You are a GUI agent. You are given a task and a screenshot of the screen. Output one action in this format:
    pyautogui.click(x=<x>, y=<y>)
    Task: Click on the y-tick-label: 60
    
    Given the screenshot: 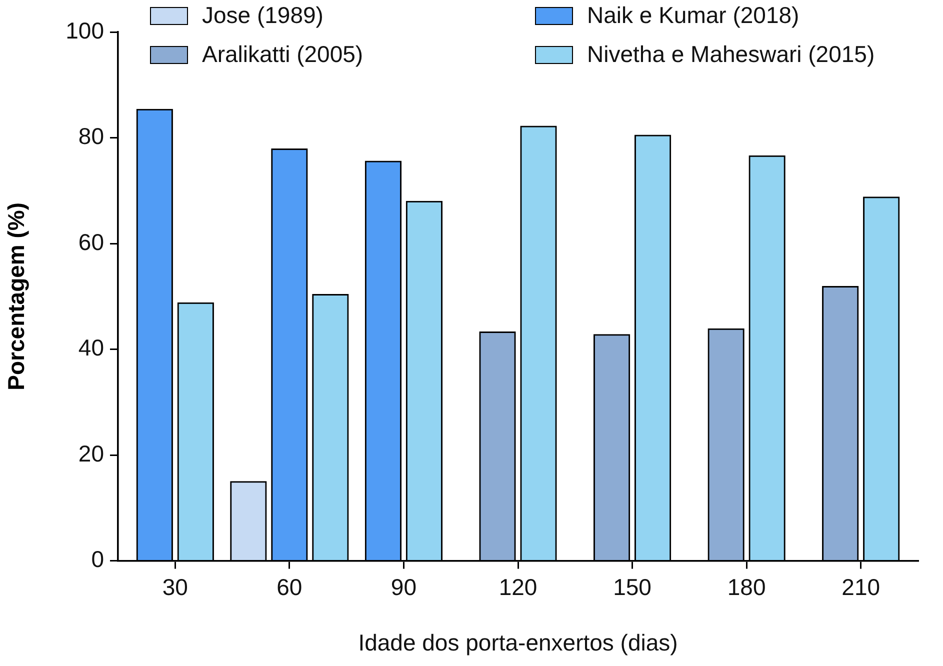 What is the action you would take?
    pyautogui.click(x=91, y=241)
    